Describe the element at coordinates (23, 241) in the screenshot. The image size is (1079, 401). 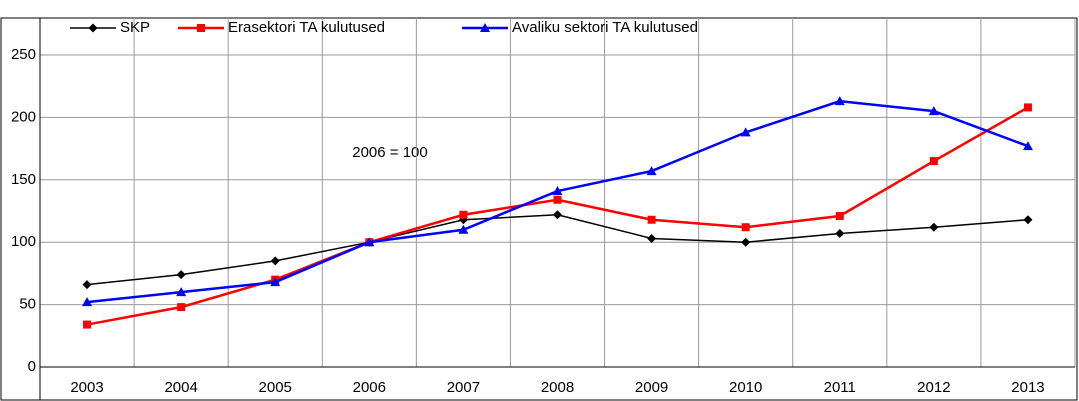
I see `y-tick-label: 100` at that location.